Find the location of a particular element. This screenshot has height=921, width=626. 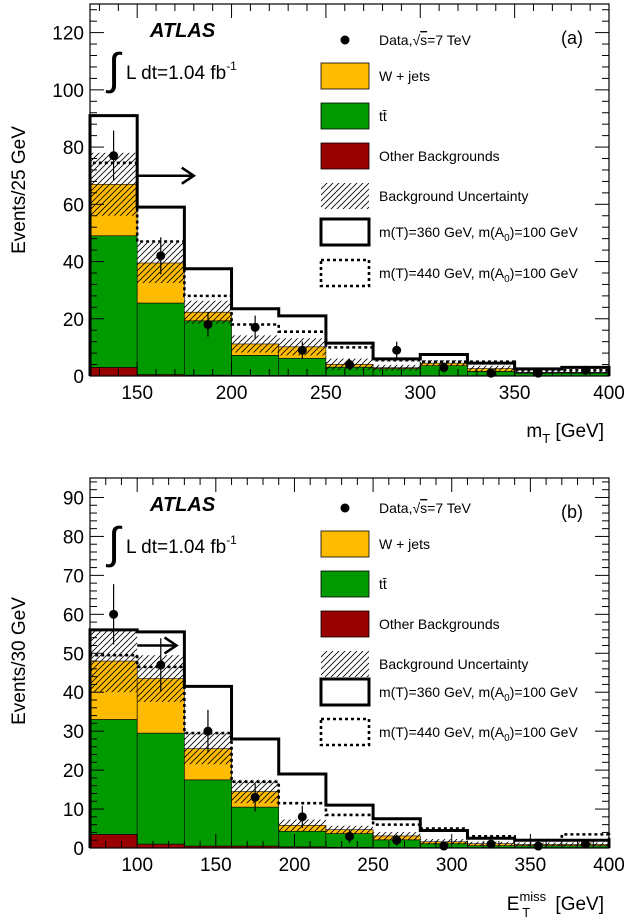

b-legend-sig440-swatch is located at coordinates (345, 732).